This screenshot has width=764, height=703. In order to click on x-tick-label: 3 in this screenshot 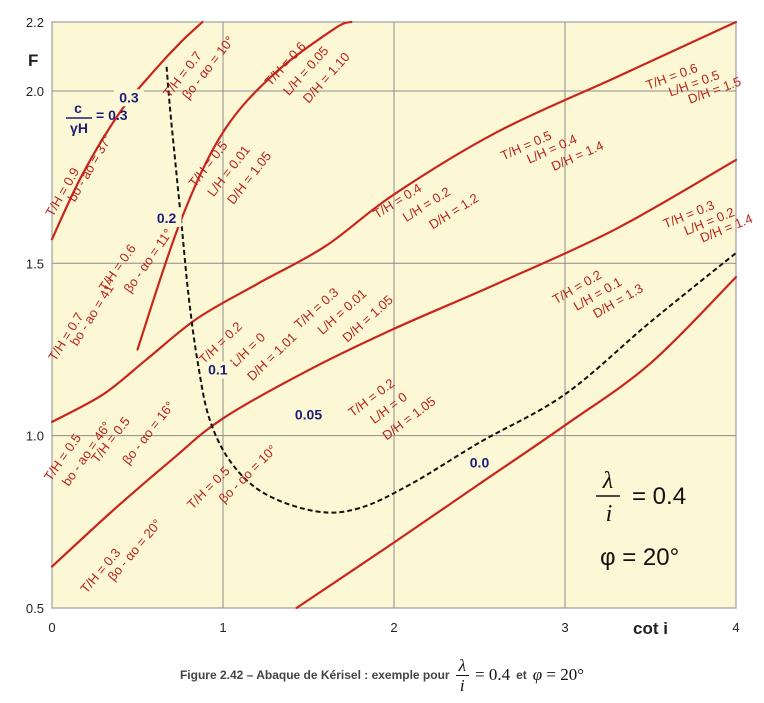, I will do `click(564, 627)`.